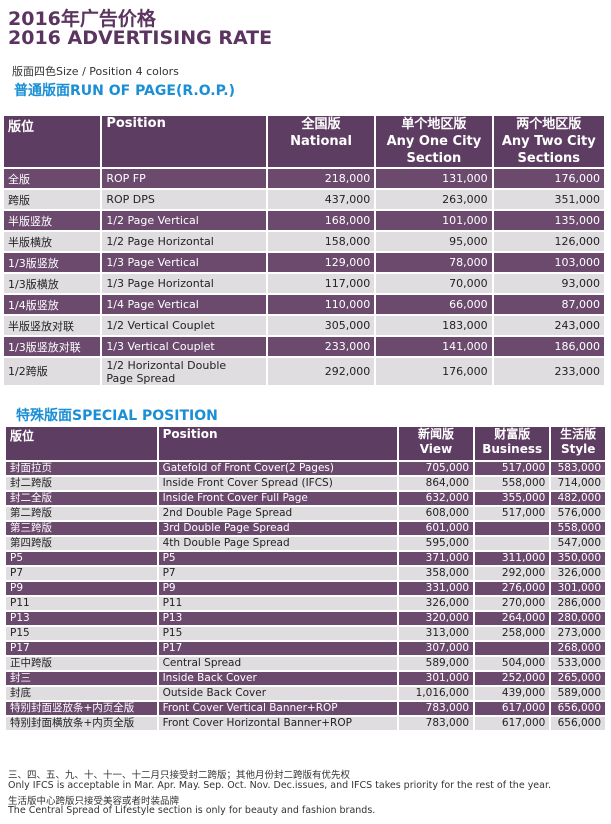  Describe the element at coordinates (436, 483) in the screenshot. I see `cell-rate-1: 864,000` at that location.